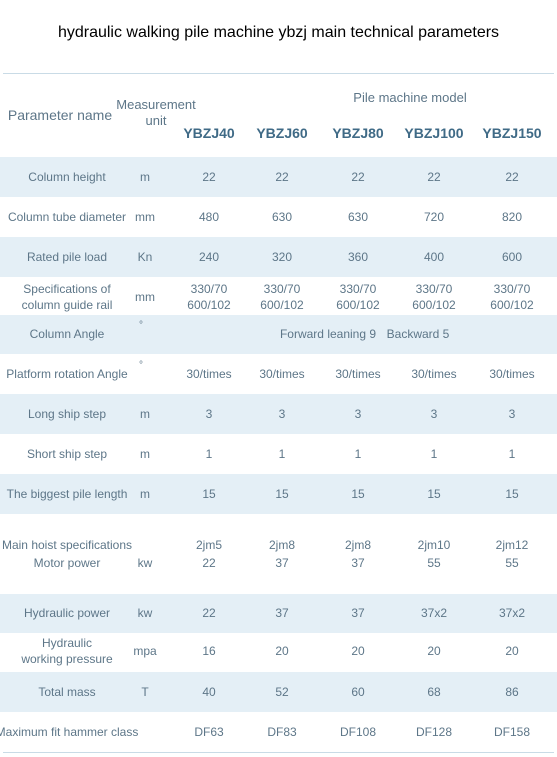 The height and width of the screenshot is (757, 557). What do you see at coordinates (145, 217) in the screenshot?
I see `unit: mm` at bounding box center [145, 217].